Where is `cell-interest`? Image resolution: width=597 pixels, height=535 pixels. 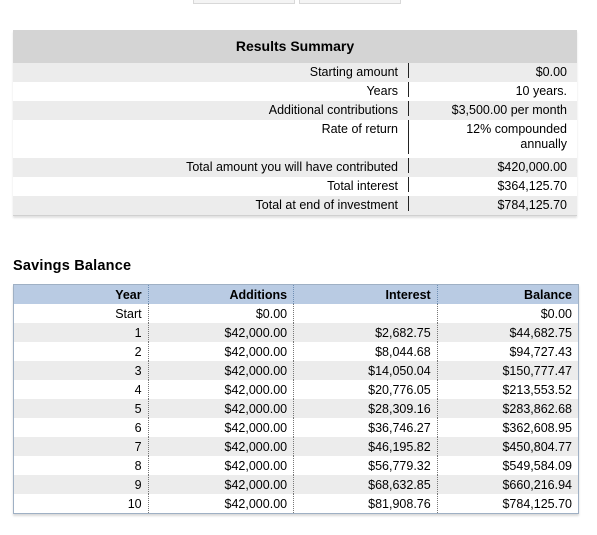 cell-interest is located at coordinates (365, 313).